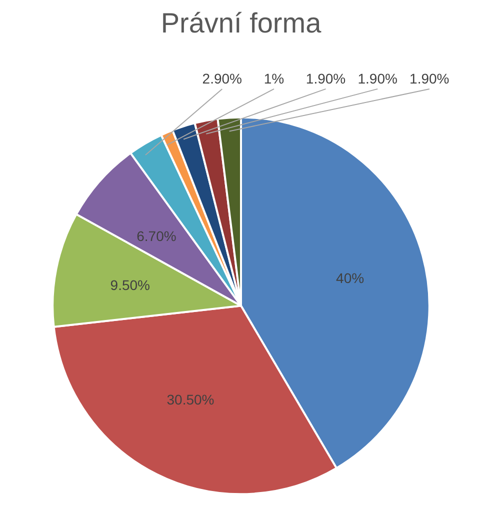 The height and width of the screenshot is (520, 481). I want to click on data-label: 6.70%, so click(156, 236).